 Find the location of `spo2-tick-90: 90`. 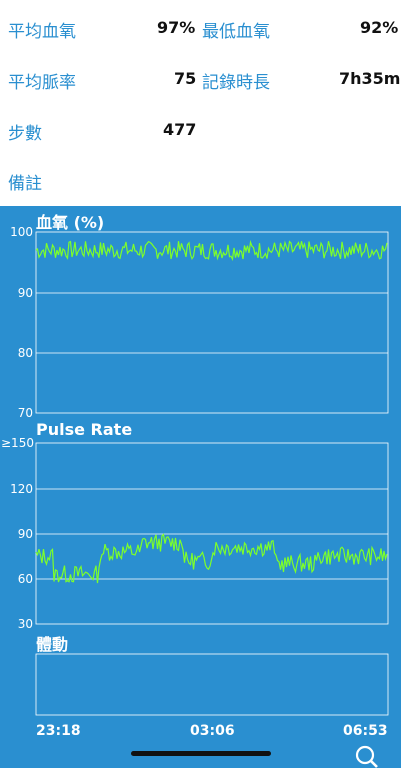

spo2-tick-90: 90 is located at coordinates (25, 293).